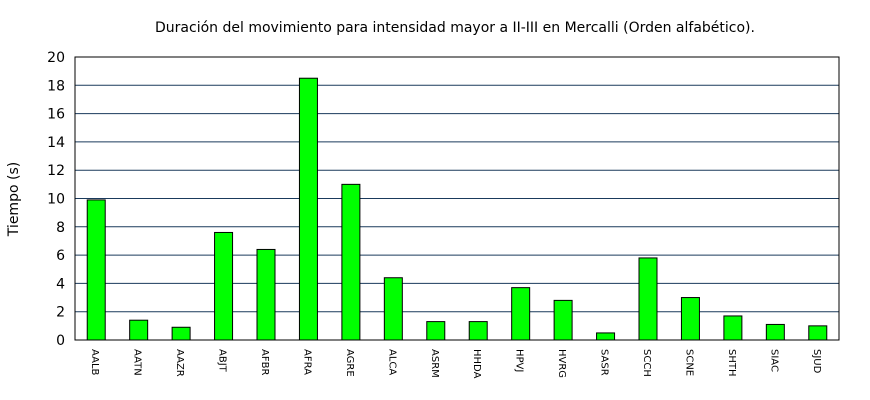 This screenshot has width=870, height=400. I want to click on x-tick-label-asrm: ASRM, so click(434, 363).